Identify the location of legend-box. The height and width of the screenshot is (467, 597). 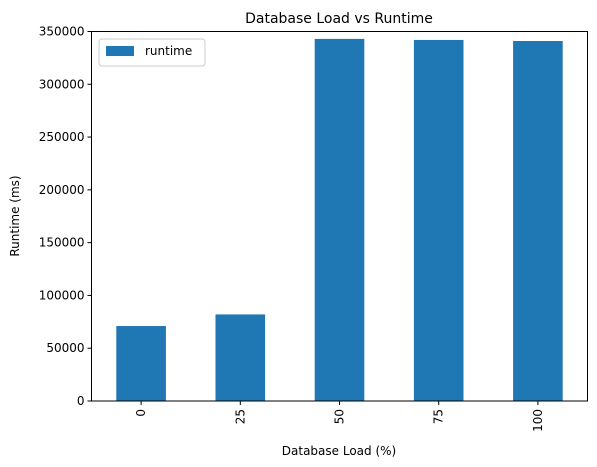
(152, 52).